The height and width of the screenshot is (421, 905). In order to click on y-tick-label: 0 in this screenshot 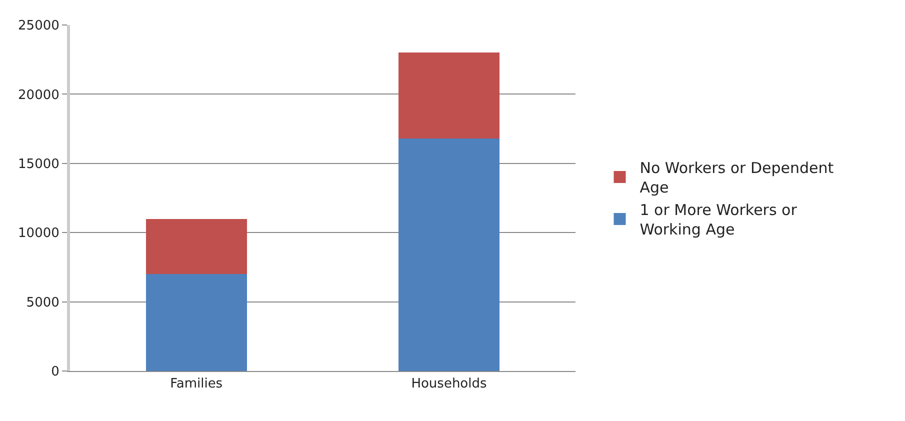, I will do `click(55, 372)`.